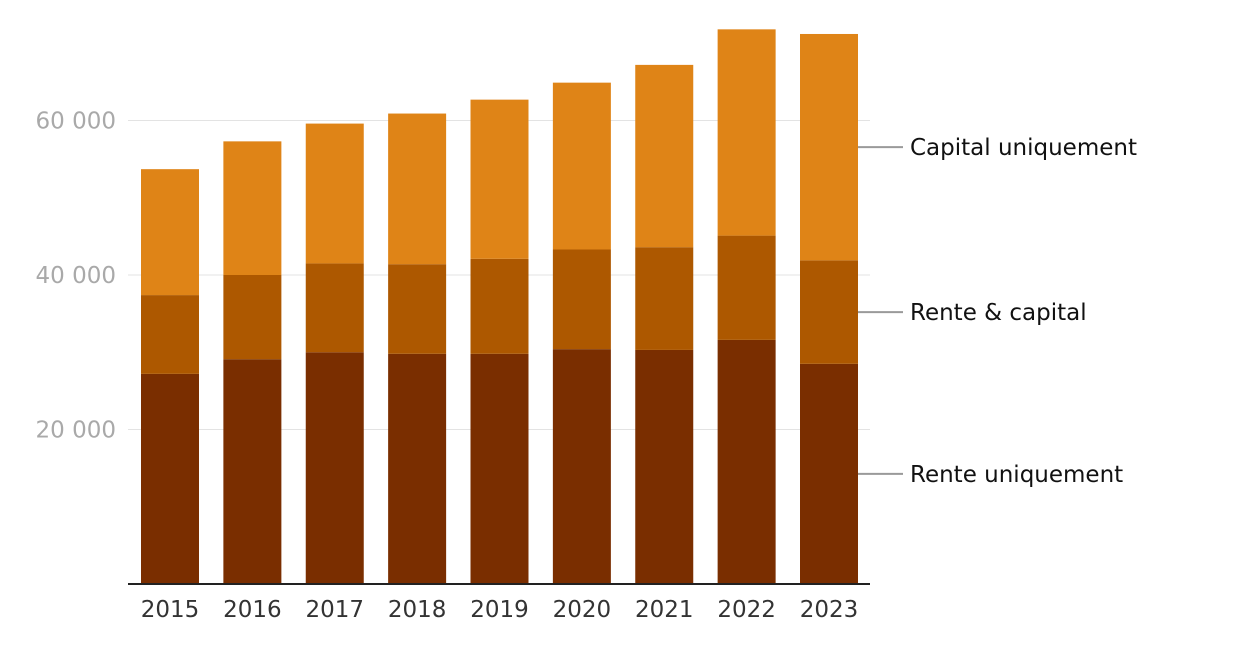  I want to click on legend-label: Rente & capital, so click(998, 313).